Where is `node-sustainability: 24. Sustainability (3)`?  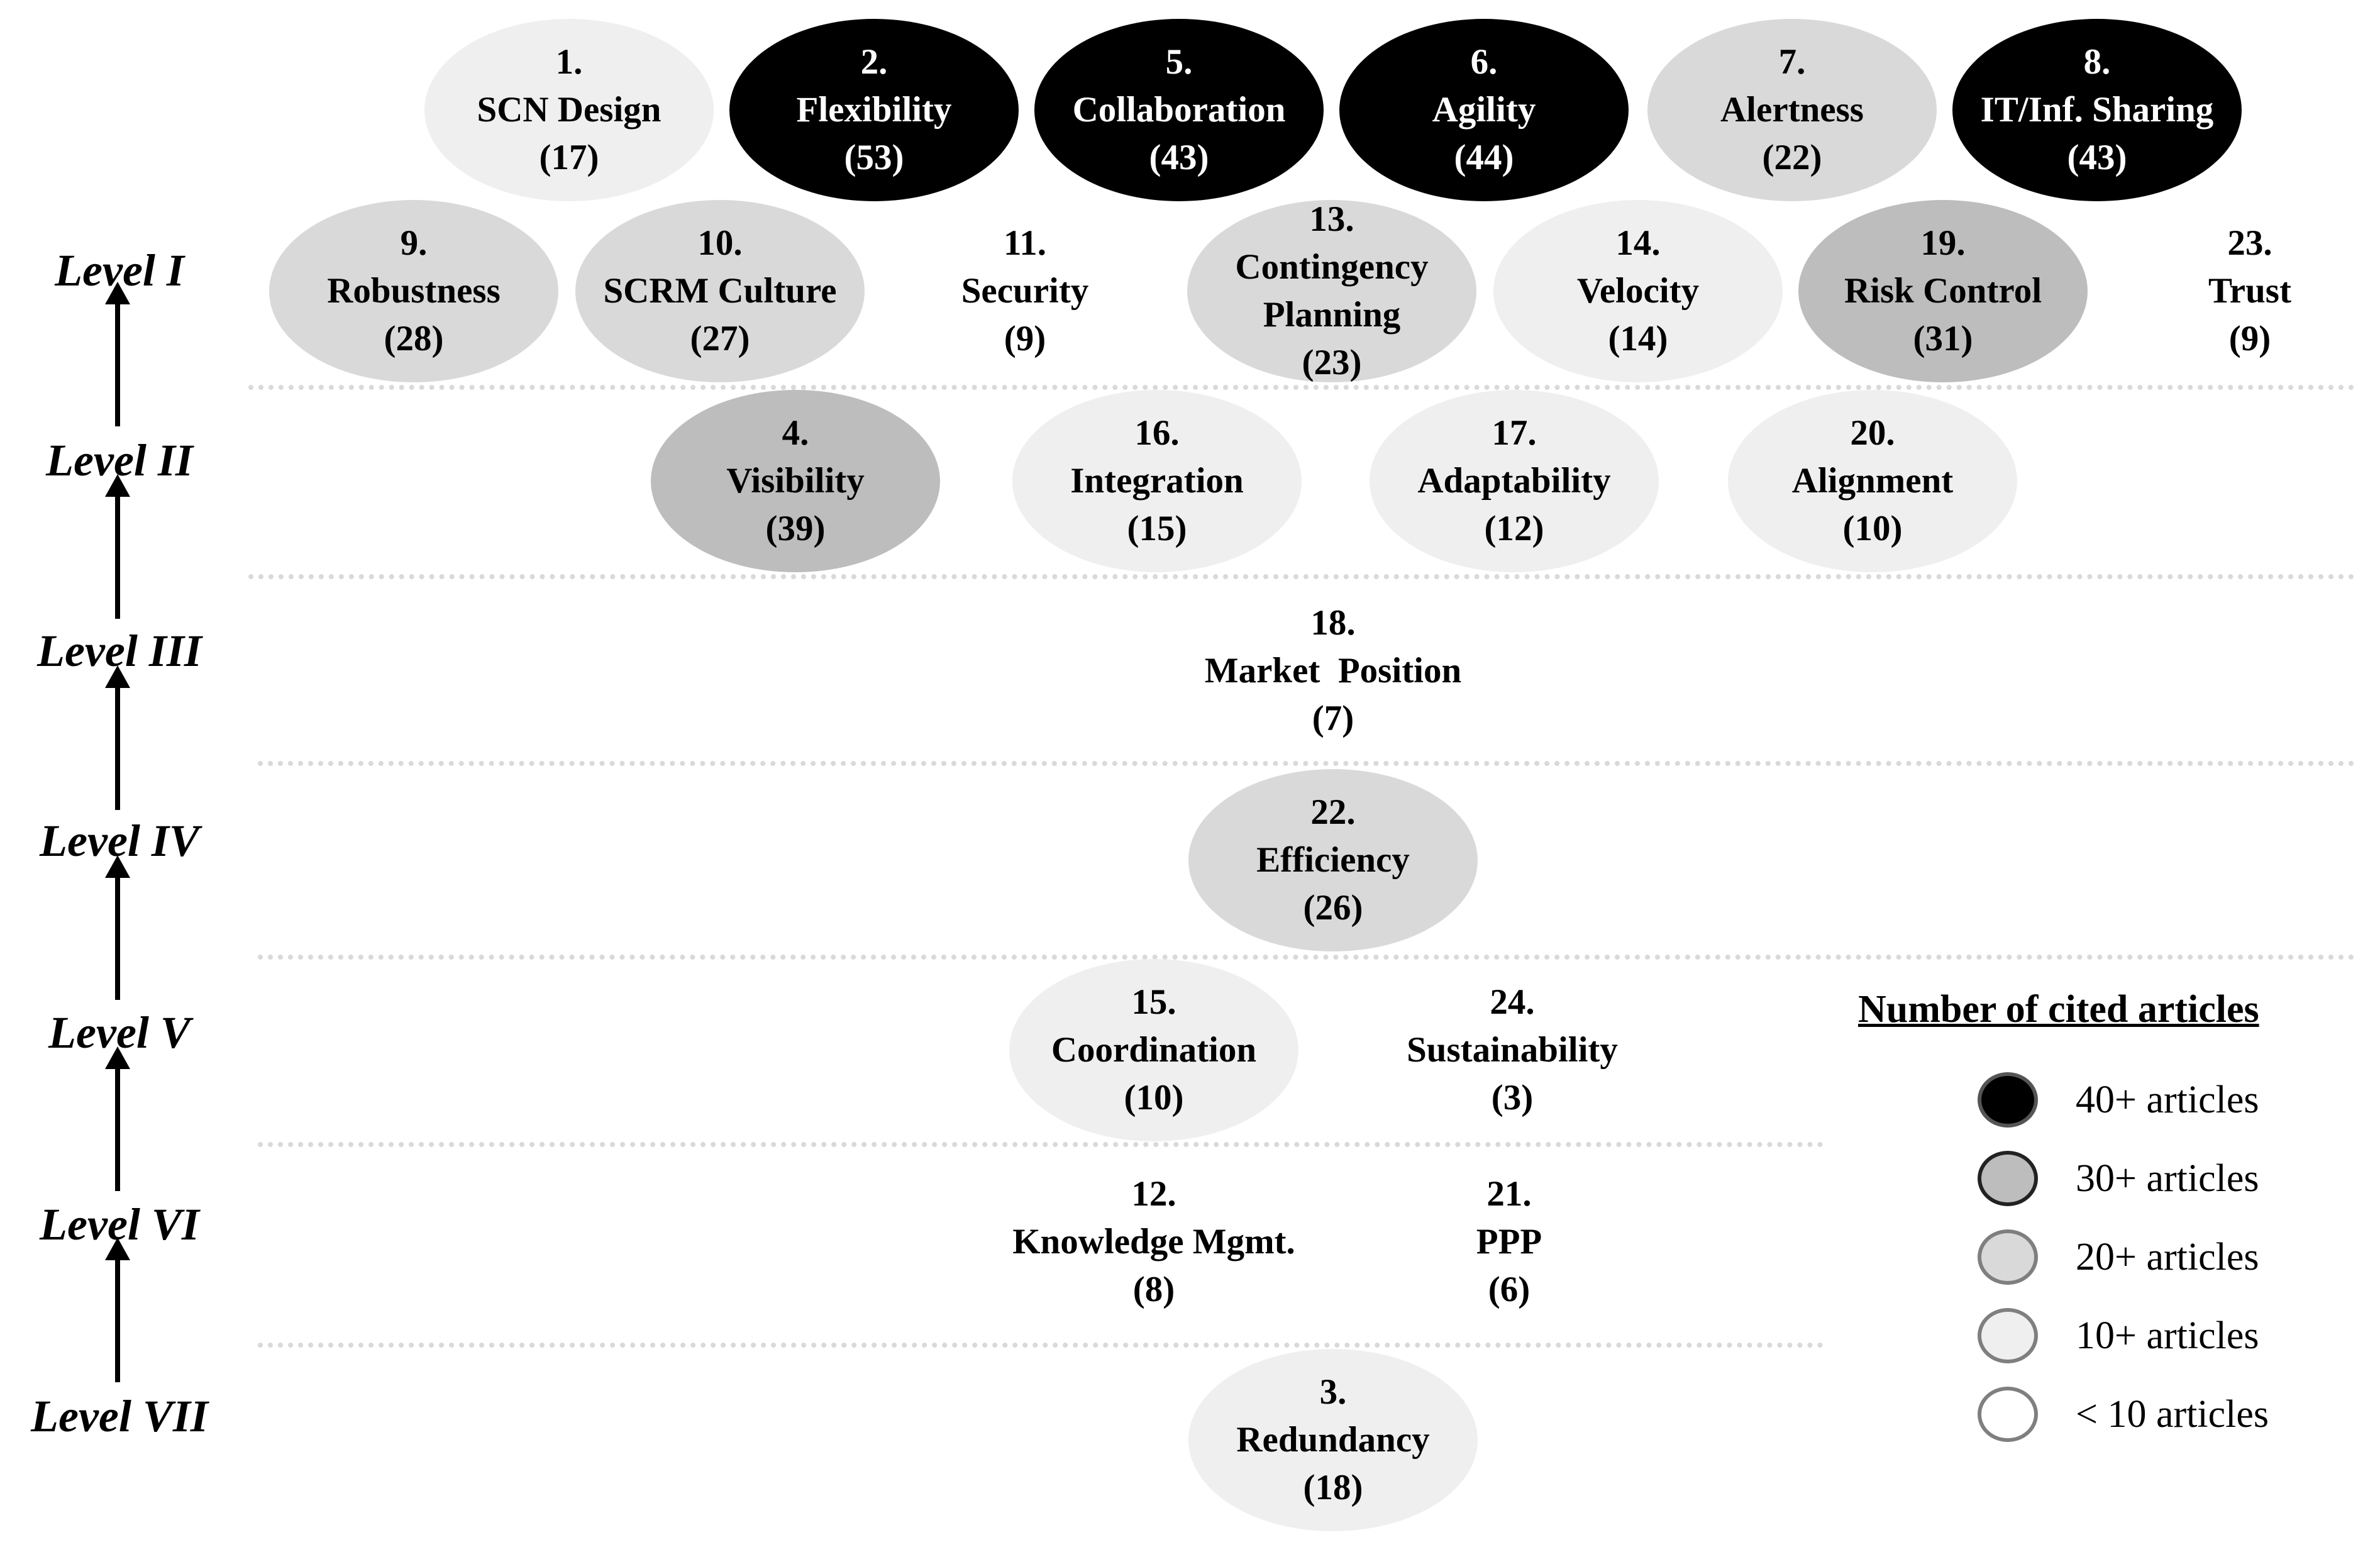 node-sustainability: 24. Sustainability (3) is located at coordinates (1512, 1049).